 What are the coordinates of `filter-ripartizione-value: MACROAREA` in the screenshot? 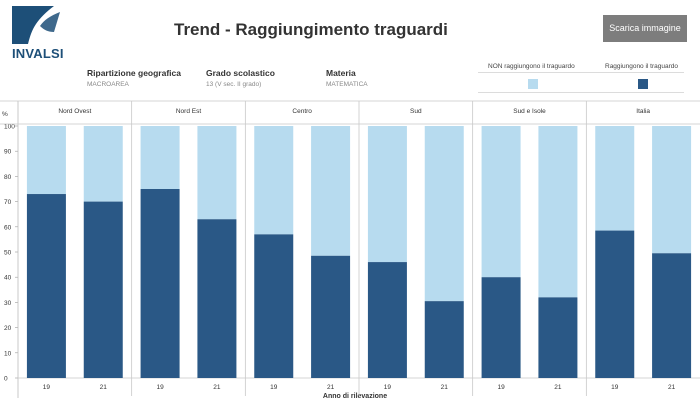 It's located at (108, 84).